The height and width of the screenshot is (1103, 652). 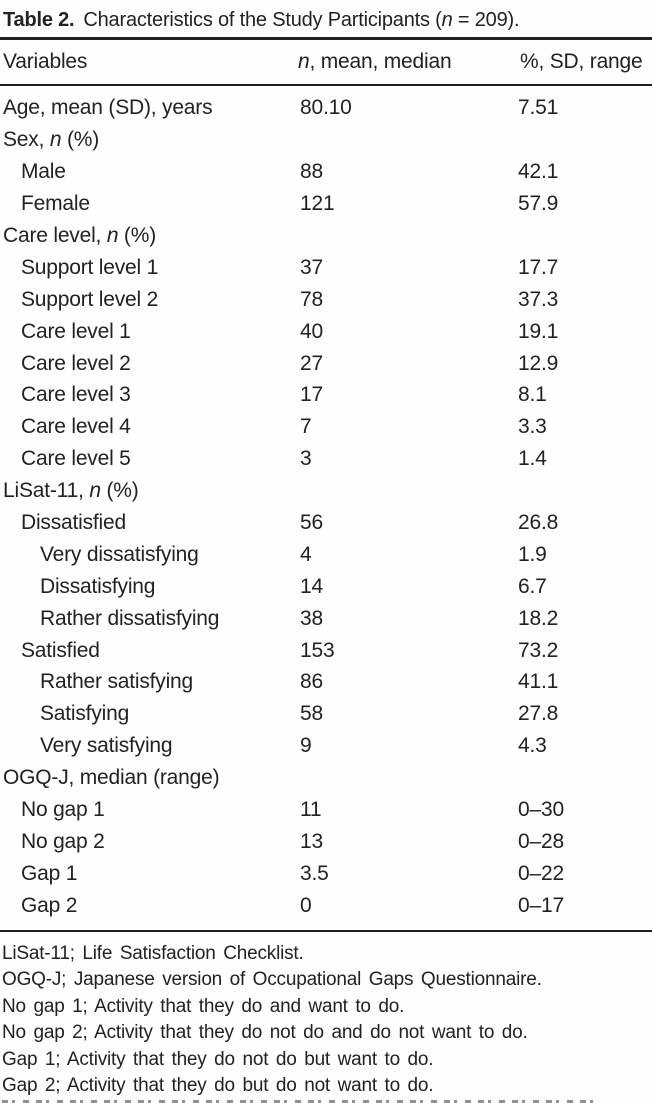 I want to click on row-label: Gap 1, so click(x=49, y=873).